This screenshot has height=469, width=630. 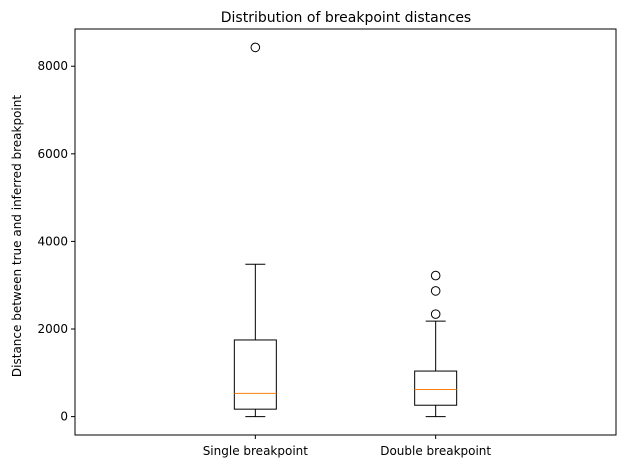 What do you see at coordinates (435, 451) in the screenshot?
I see `x-tick-label: Double breakpoint` at bounding box center [435, 451].